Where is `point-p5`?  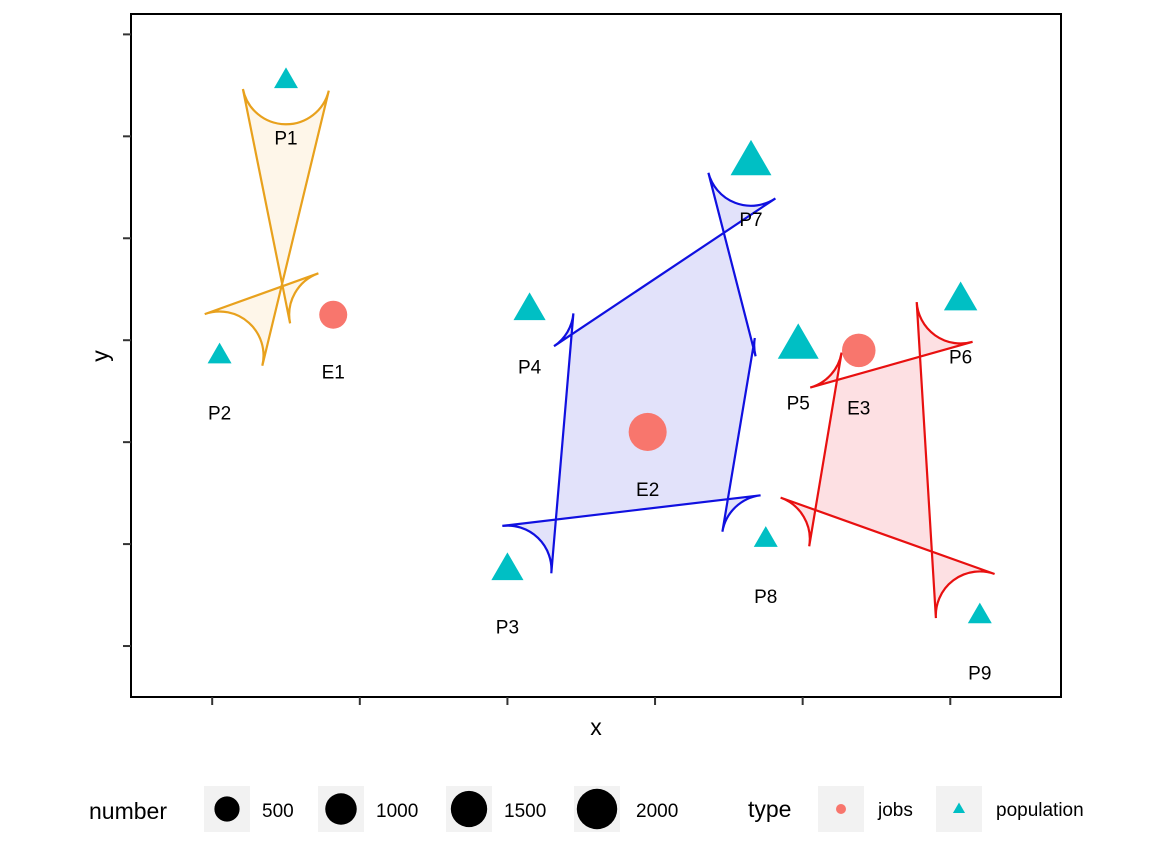 point-p5 is located at coordinates (798, 341).